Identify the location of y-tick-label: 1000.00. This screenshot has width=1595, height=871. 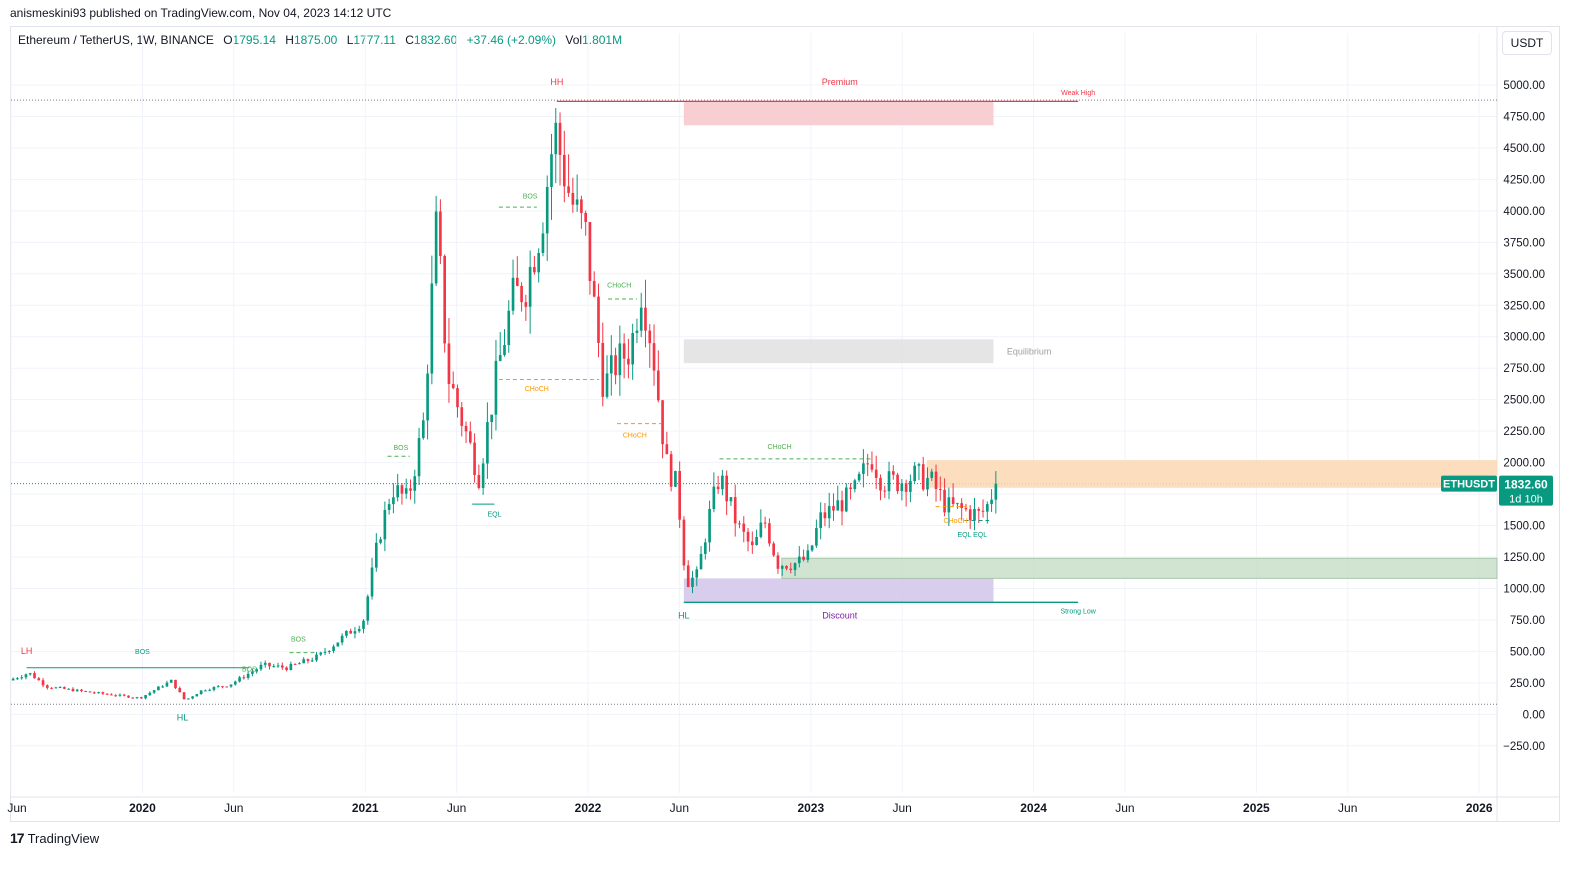
(1524, 589).